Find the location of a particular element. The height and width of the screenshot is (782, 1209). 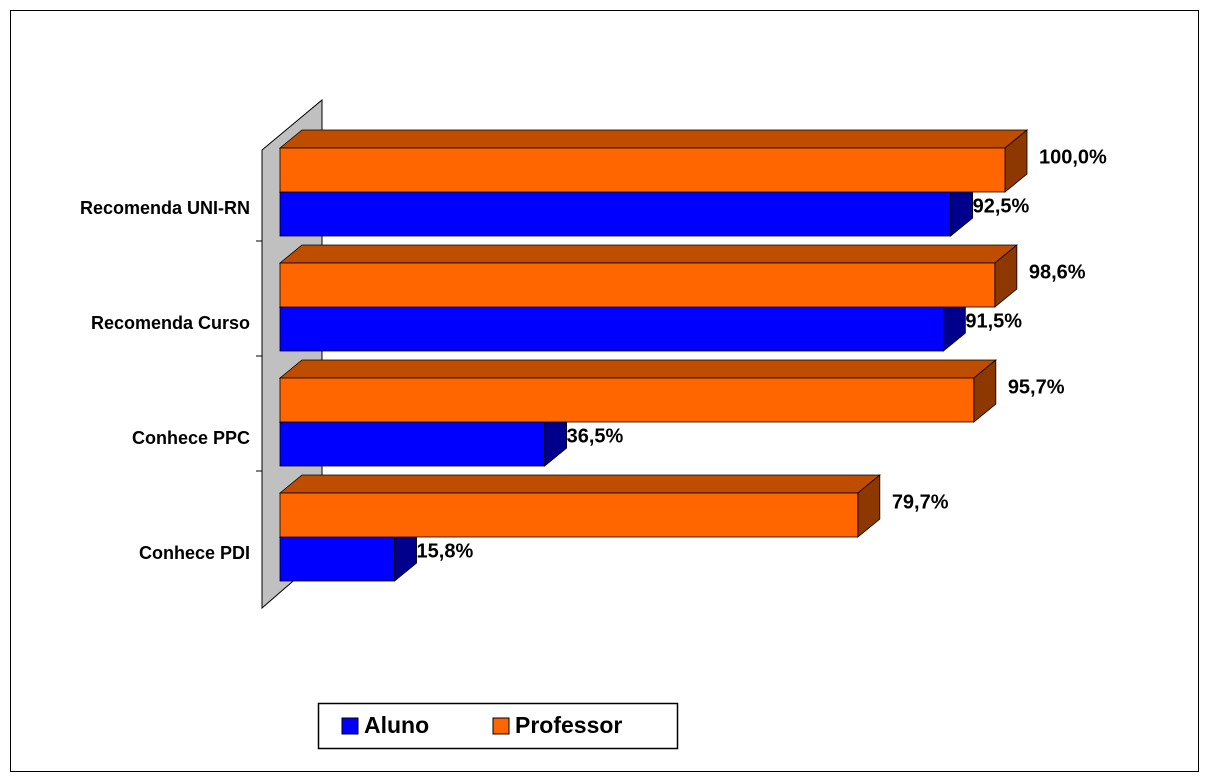

value-label: 100,0% is located at coordinates (1073, 157).